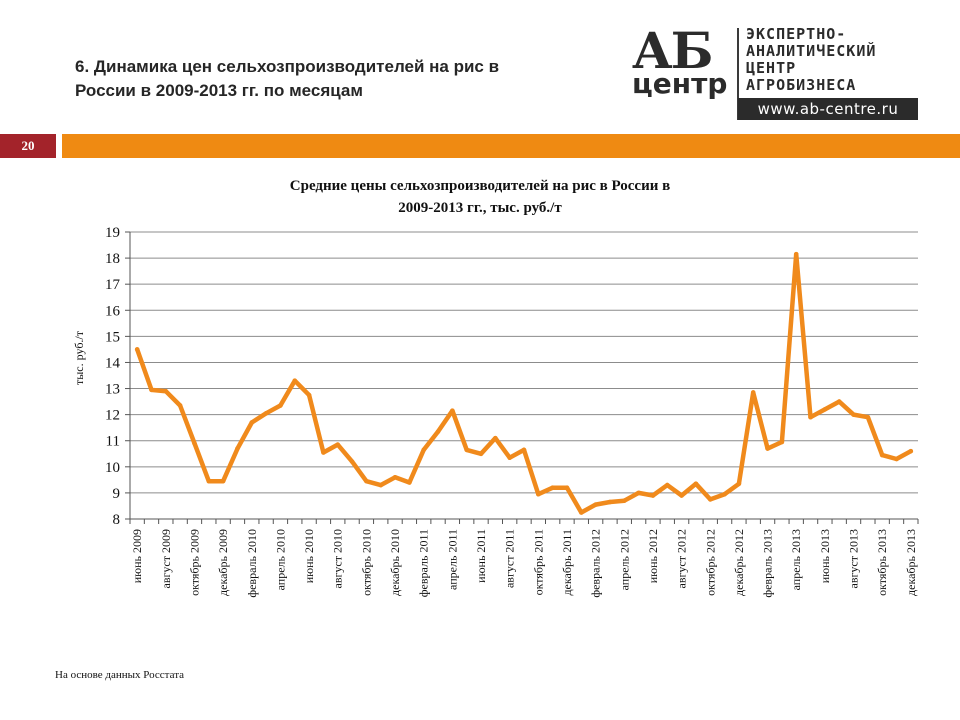 This screenshot has width=960, height=720. What do you see at coordinates (481, 556) in the screenshot?
I see `x-tick-label: июнь 2011` at bounding box center [481, 556].